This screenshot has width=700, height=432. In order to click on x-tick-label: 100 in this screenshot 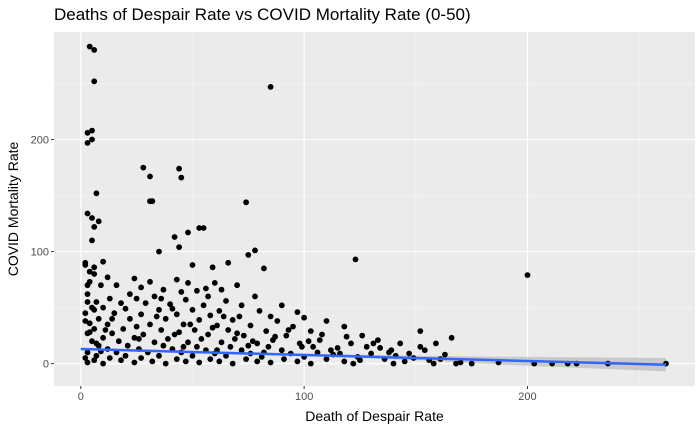, I will do `click(304, 397)`.